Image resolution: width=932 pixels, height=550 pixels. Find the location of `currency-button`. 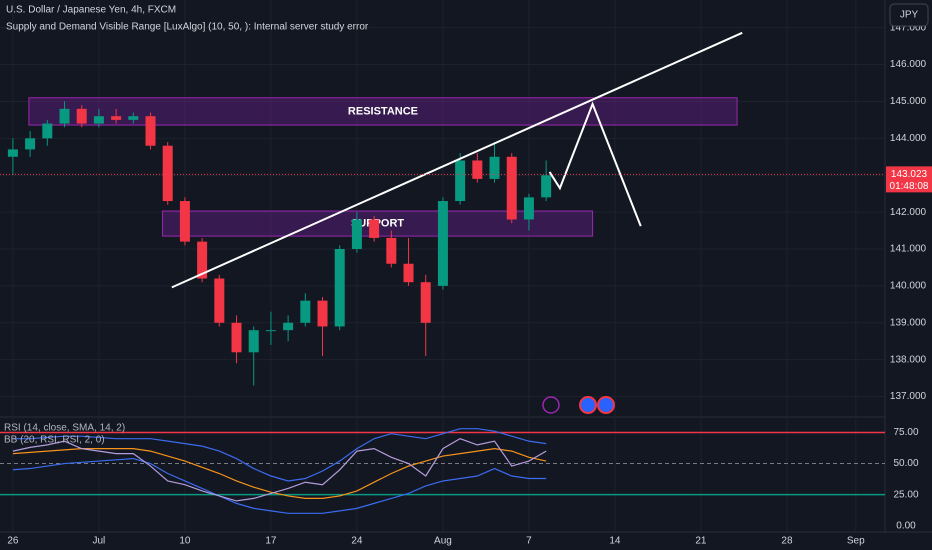

currency-button is located at coordinates (909, 15).